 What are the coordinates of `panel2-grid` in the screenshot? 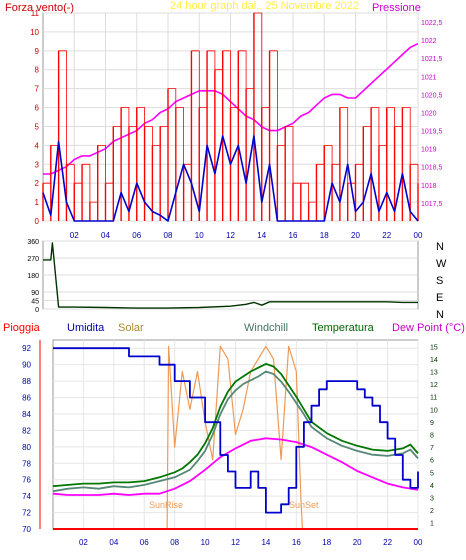 It's located at (230, 275).